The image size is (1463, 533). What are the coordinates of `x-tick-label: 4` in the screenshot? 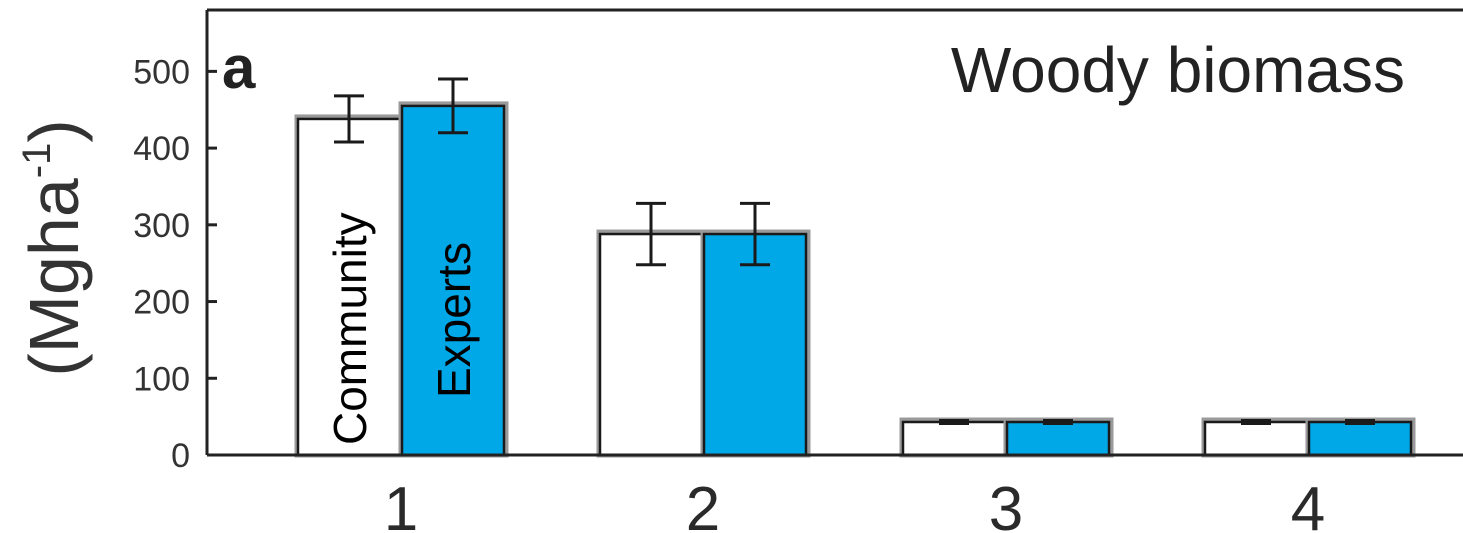 It's located at (1308, 504).